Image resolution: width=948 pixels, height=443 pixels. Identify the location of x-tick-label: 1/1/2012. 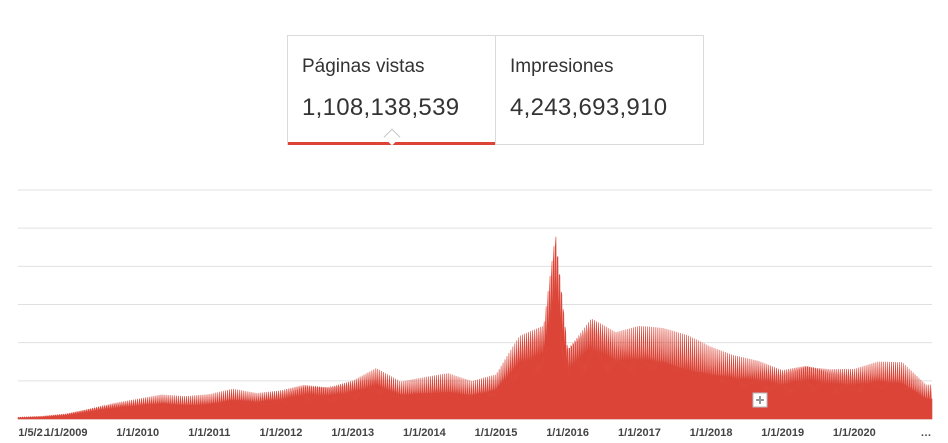
(281, 433).